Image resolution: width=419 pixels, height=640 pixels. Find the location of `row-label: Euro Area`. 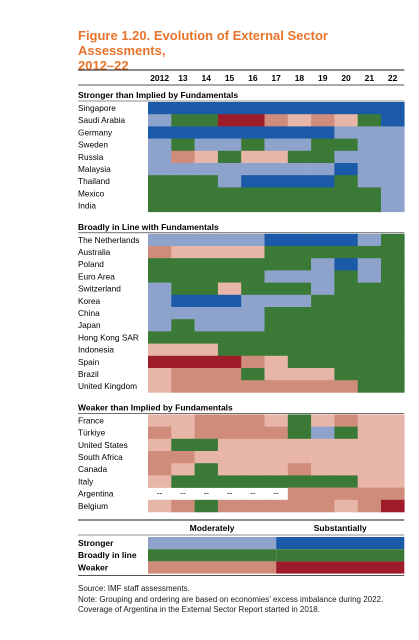

row-label: Euro Area is located at coordinates (96, 276).